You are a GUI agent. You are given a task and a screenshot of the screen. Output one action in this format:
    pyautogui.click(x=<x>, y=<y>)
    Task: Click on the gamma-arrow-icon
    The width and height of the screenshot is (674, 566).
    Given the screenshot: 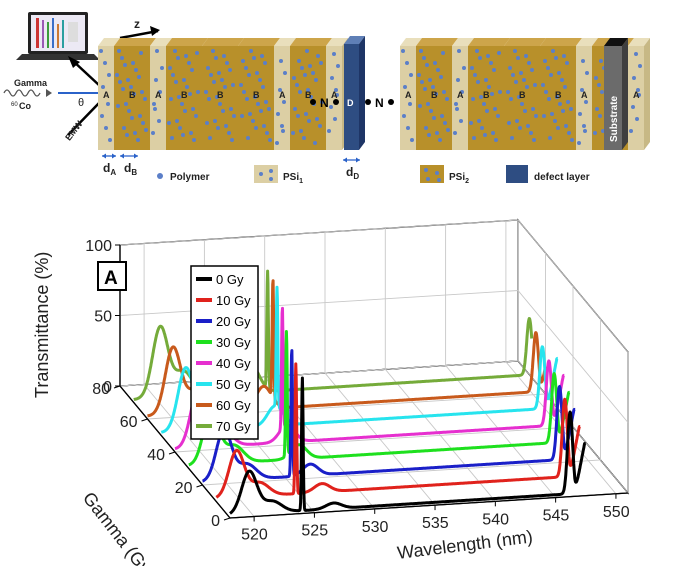 What is the action you would take?
    pyautogui.click(x=49, y=93)
    